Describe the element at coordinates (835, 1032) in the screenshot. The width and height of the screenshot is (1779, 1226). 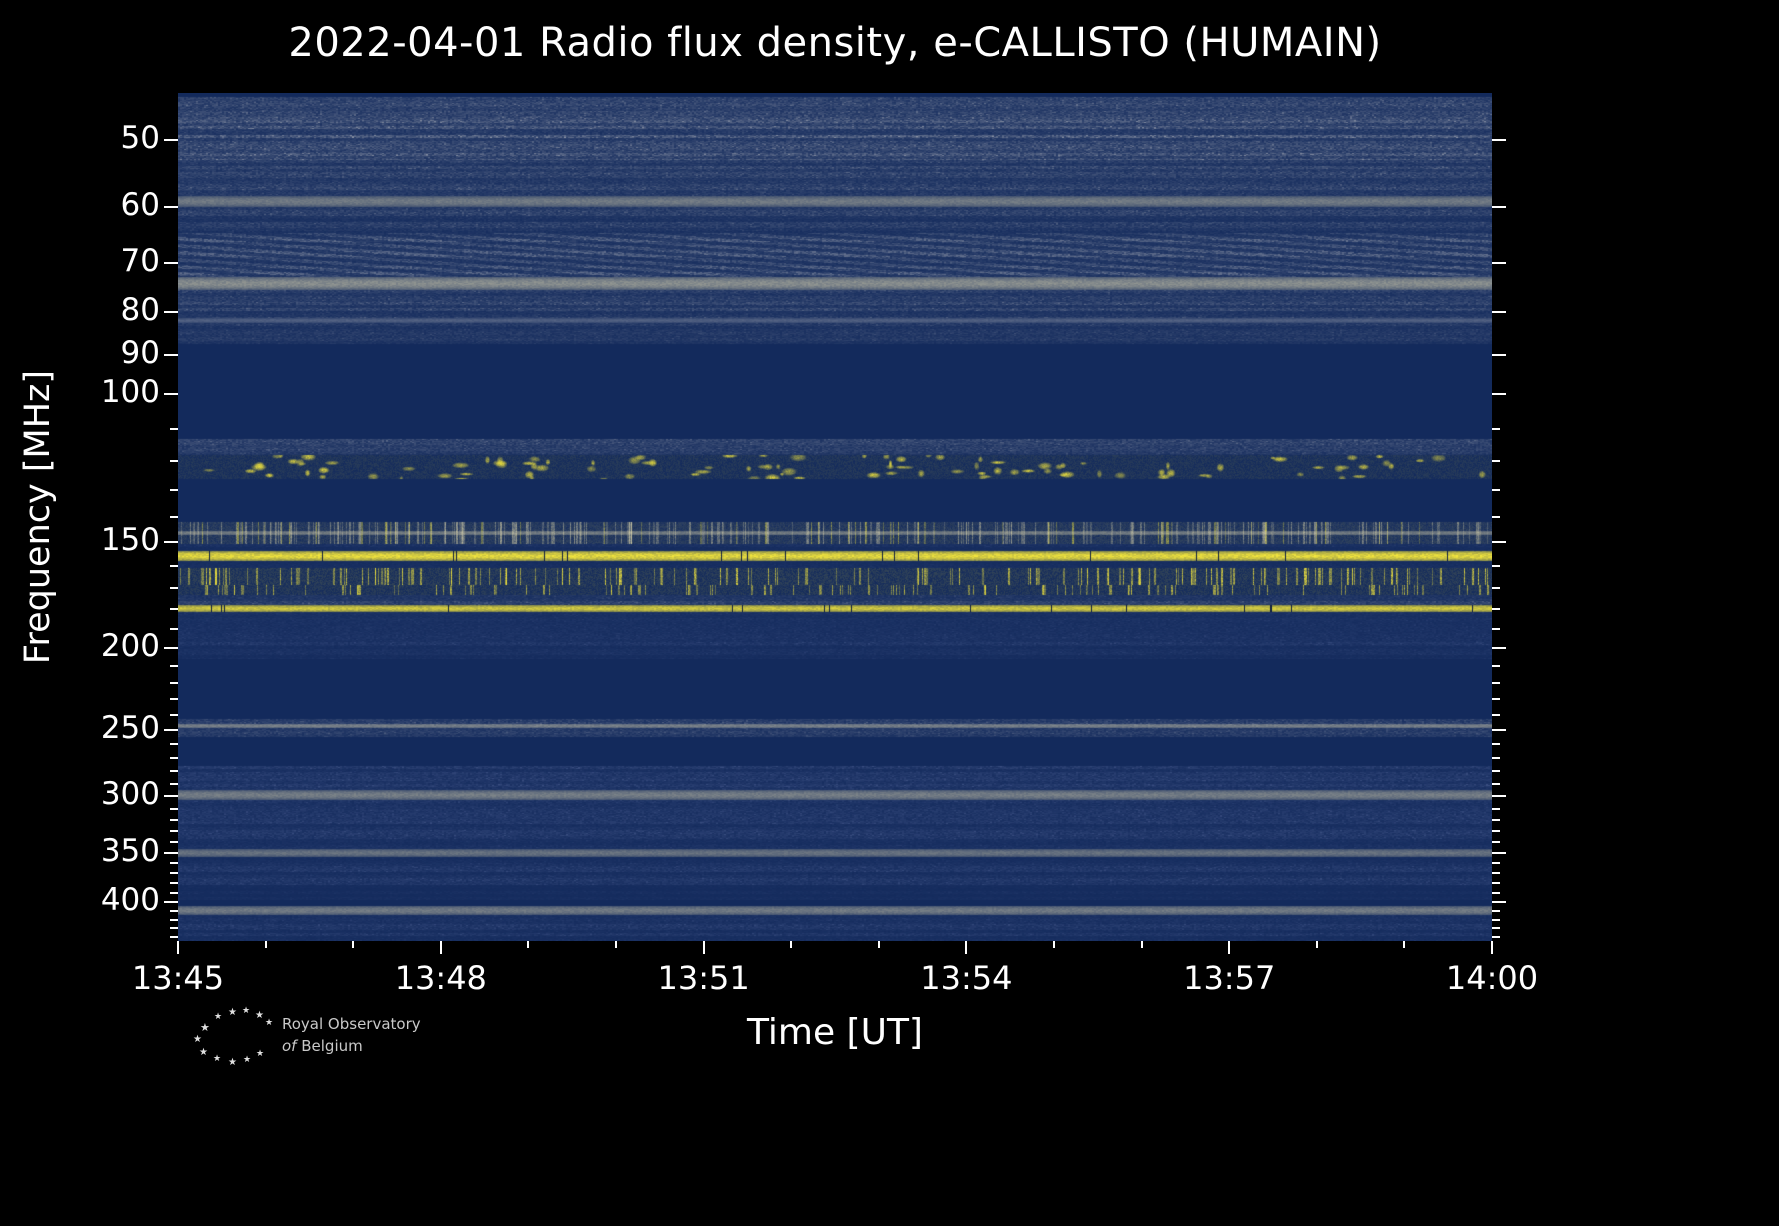
I see `x-axis-label: Time [UT]` at that location.